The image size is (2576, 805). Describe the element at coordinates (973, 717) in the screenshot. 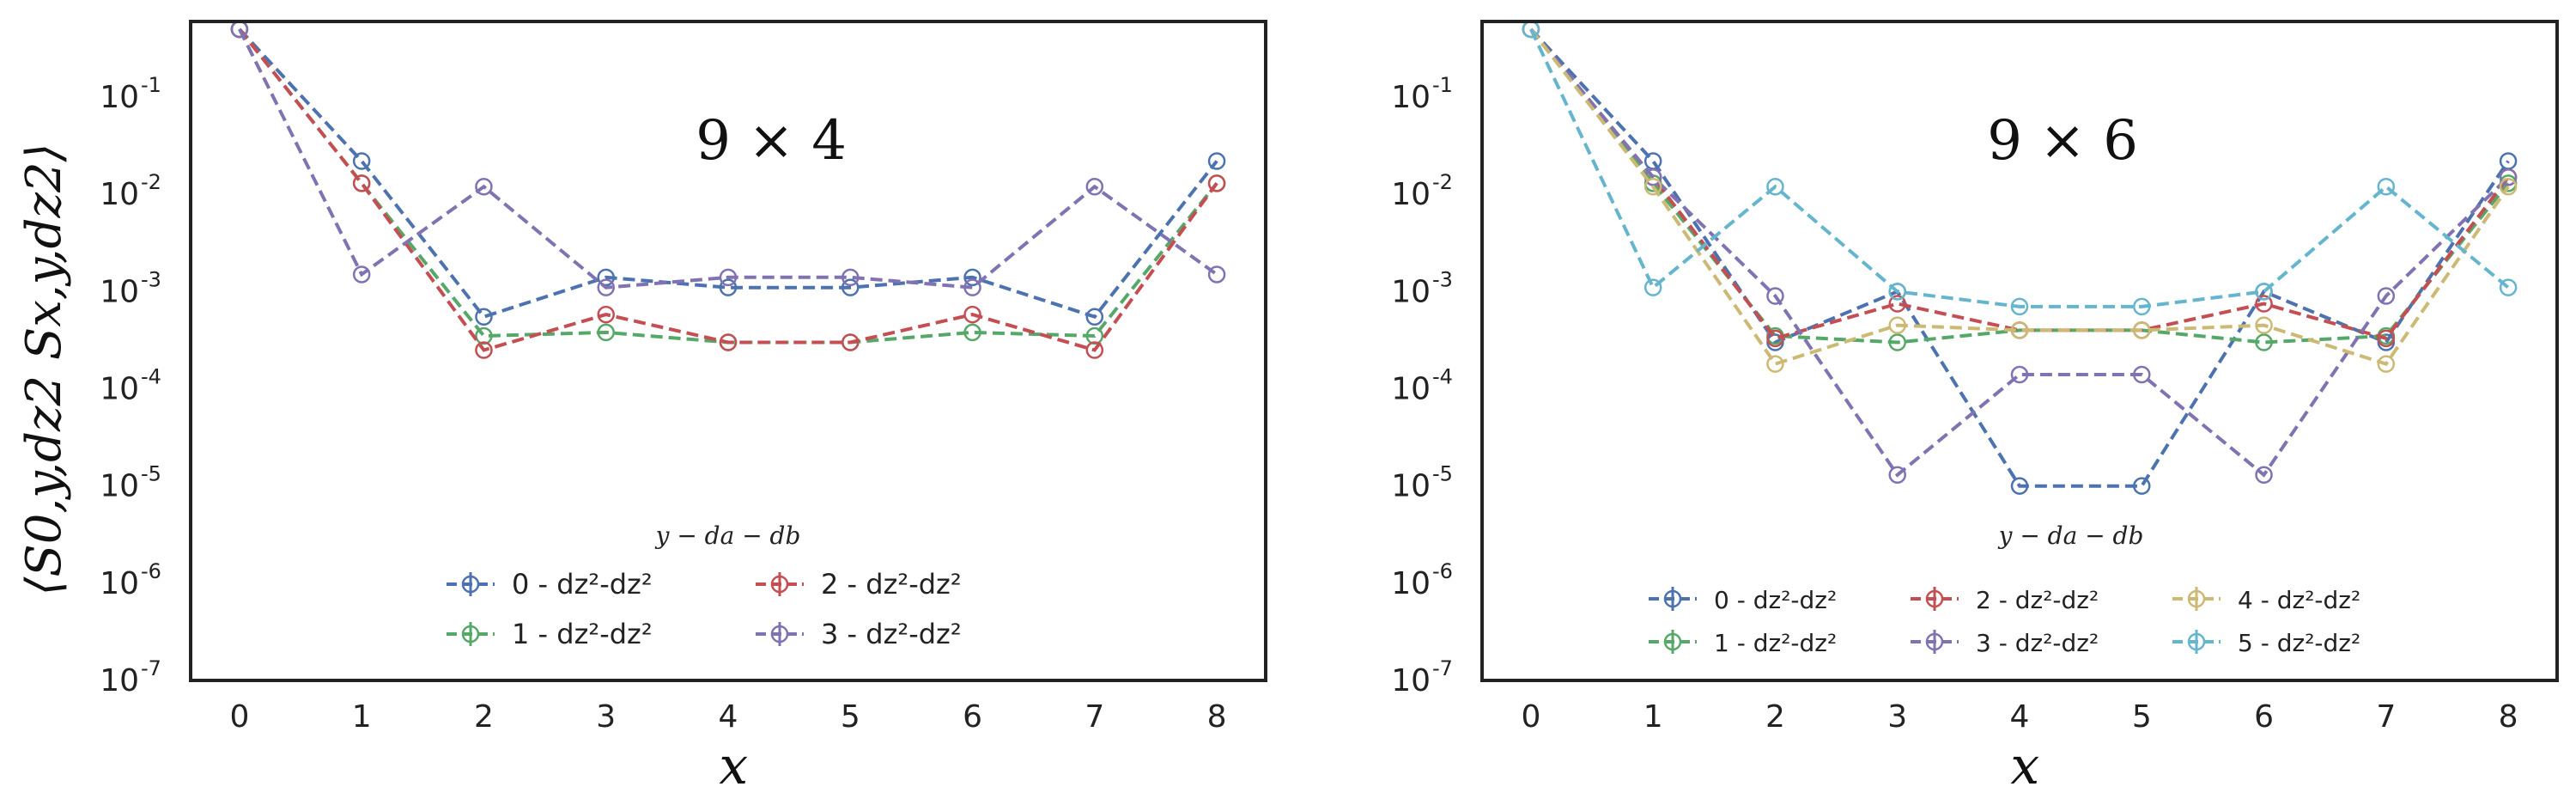

I see `x-tick-label: 6` at that location.